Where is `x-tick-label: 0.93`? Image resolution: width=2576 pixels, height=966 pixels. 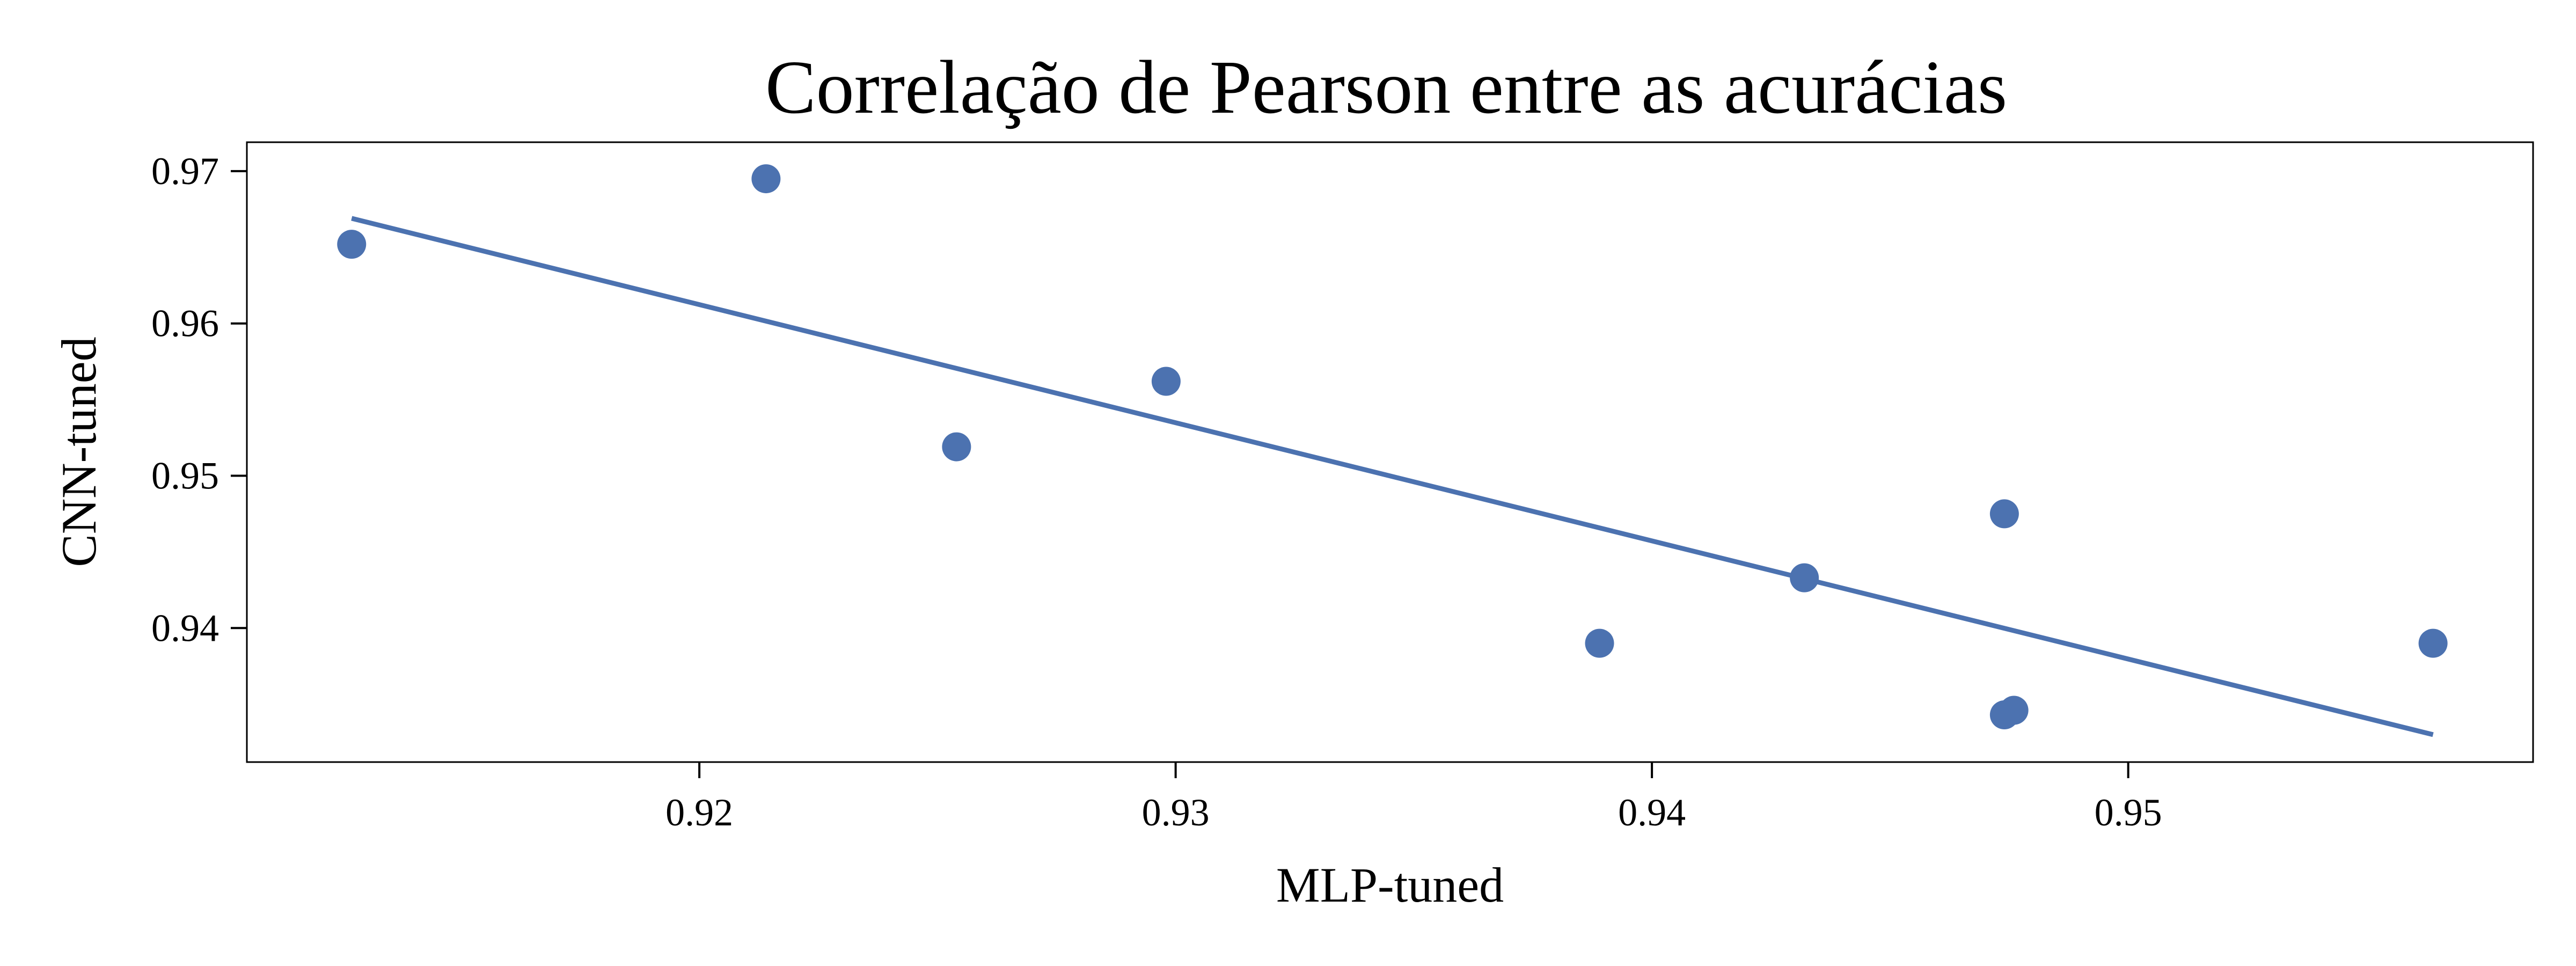
x-tick-label: 0.93 is located at coordinates (1176, 812).